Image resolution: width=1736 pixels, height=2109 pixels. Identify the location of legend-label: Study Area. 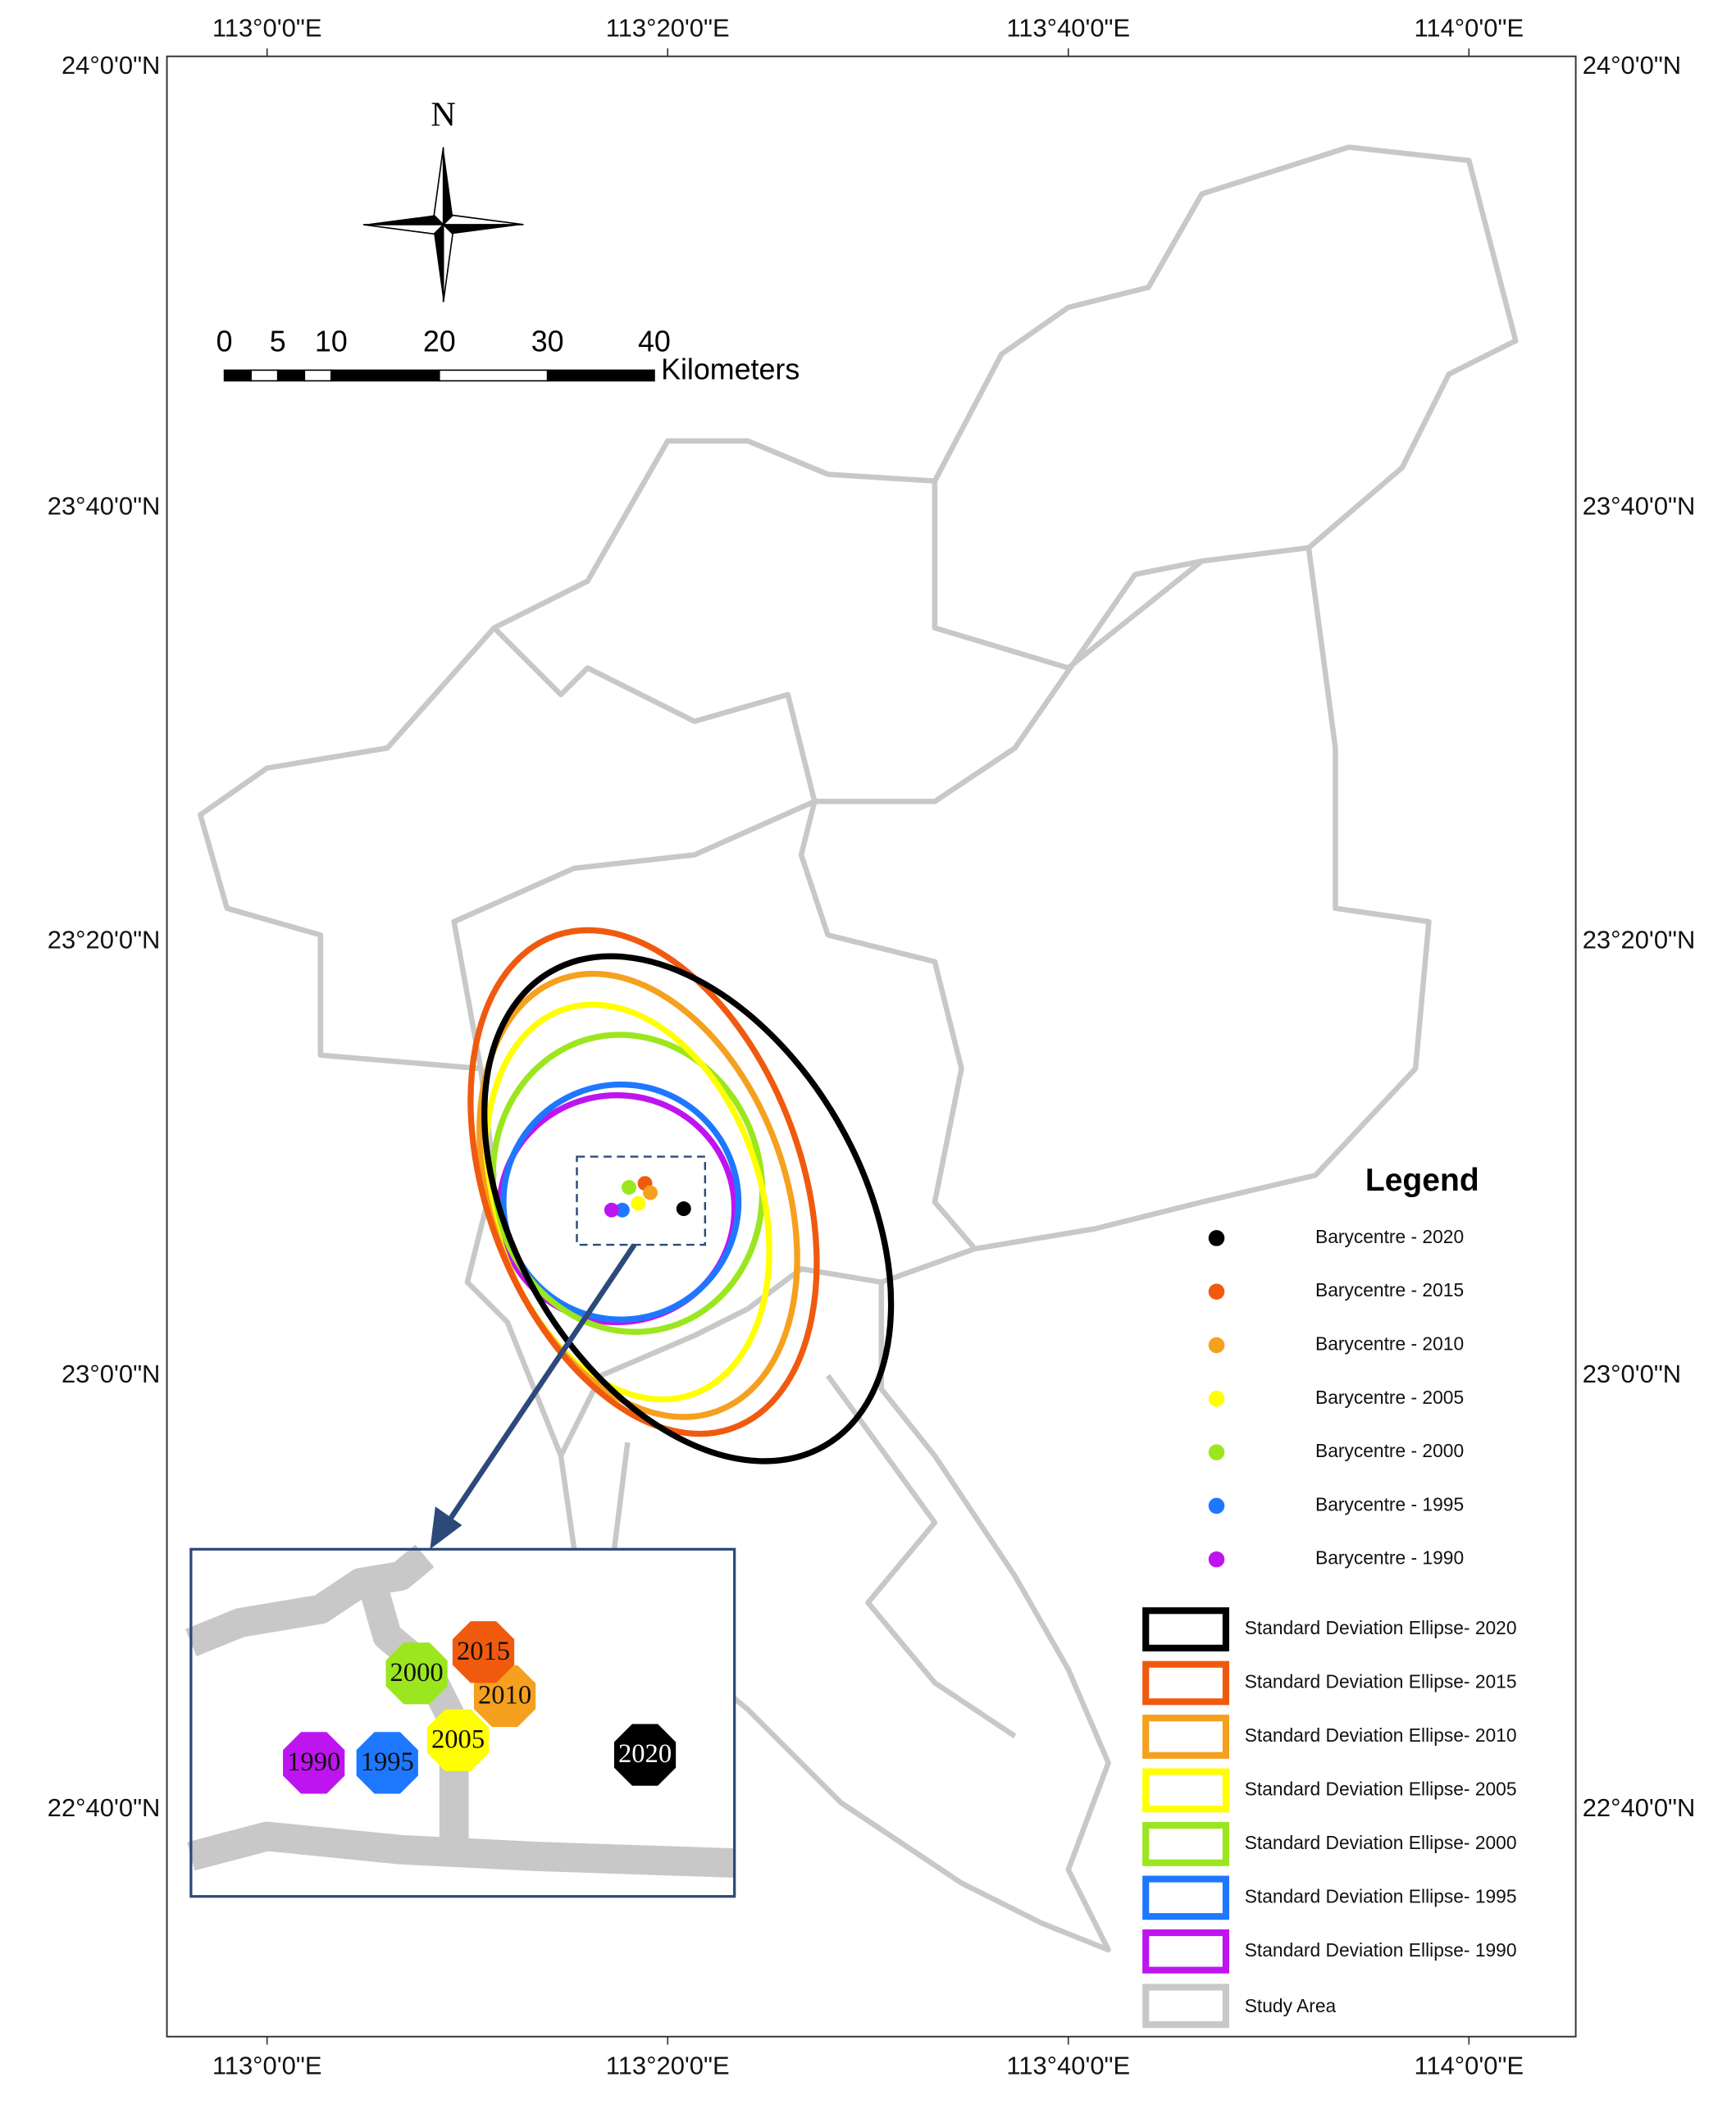
(1291, 2005).